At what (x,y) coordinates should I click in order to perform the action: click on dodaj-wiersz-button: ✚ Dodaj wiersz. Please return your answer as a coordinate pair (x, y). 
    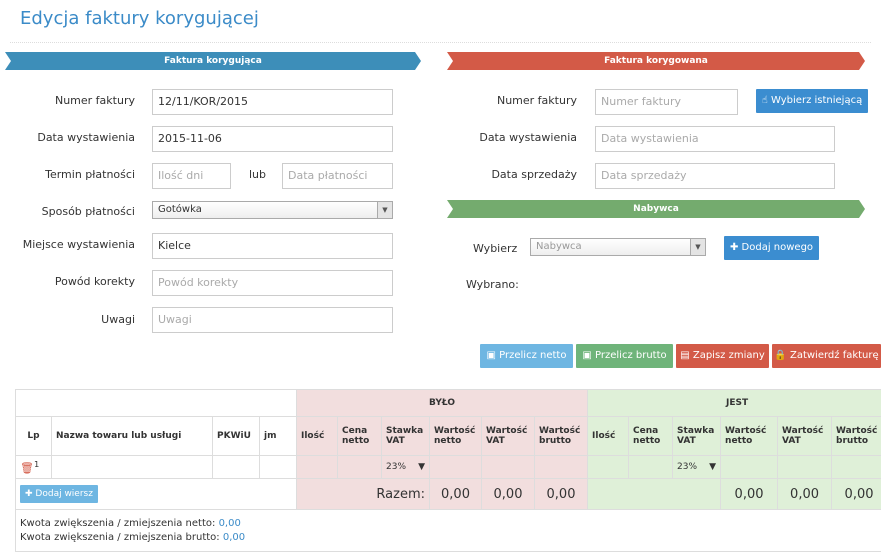
    Looking at the image, I should click on (59, 494).